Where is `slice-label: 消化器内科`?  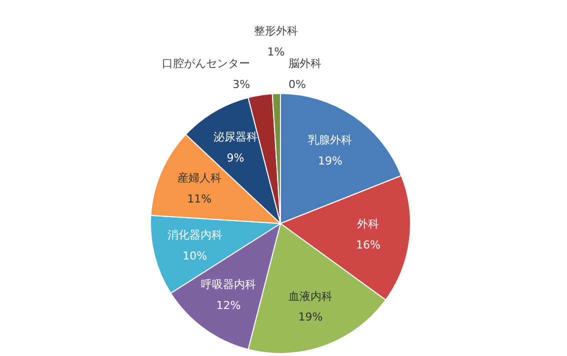 slice-label: 消化器内科 is located at coordinates (194, 235).